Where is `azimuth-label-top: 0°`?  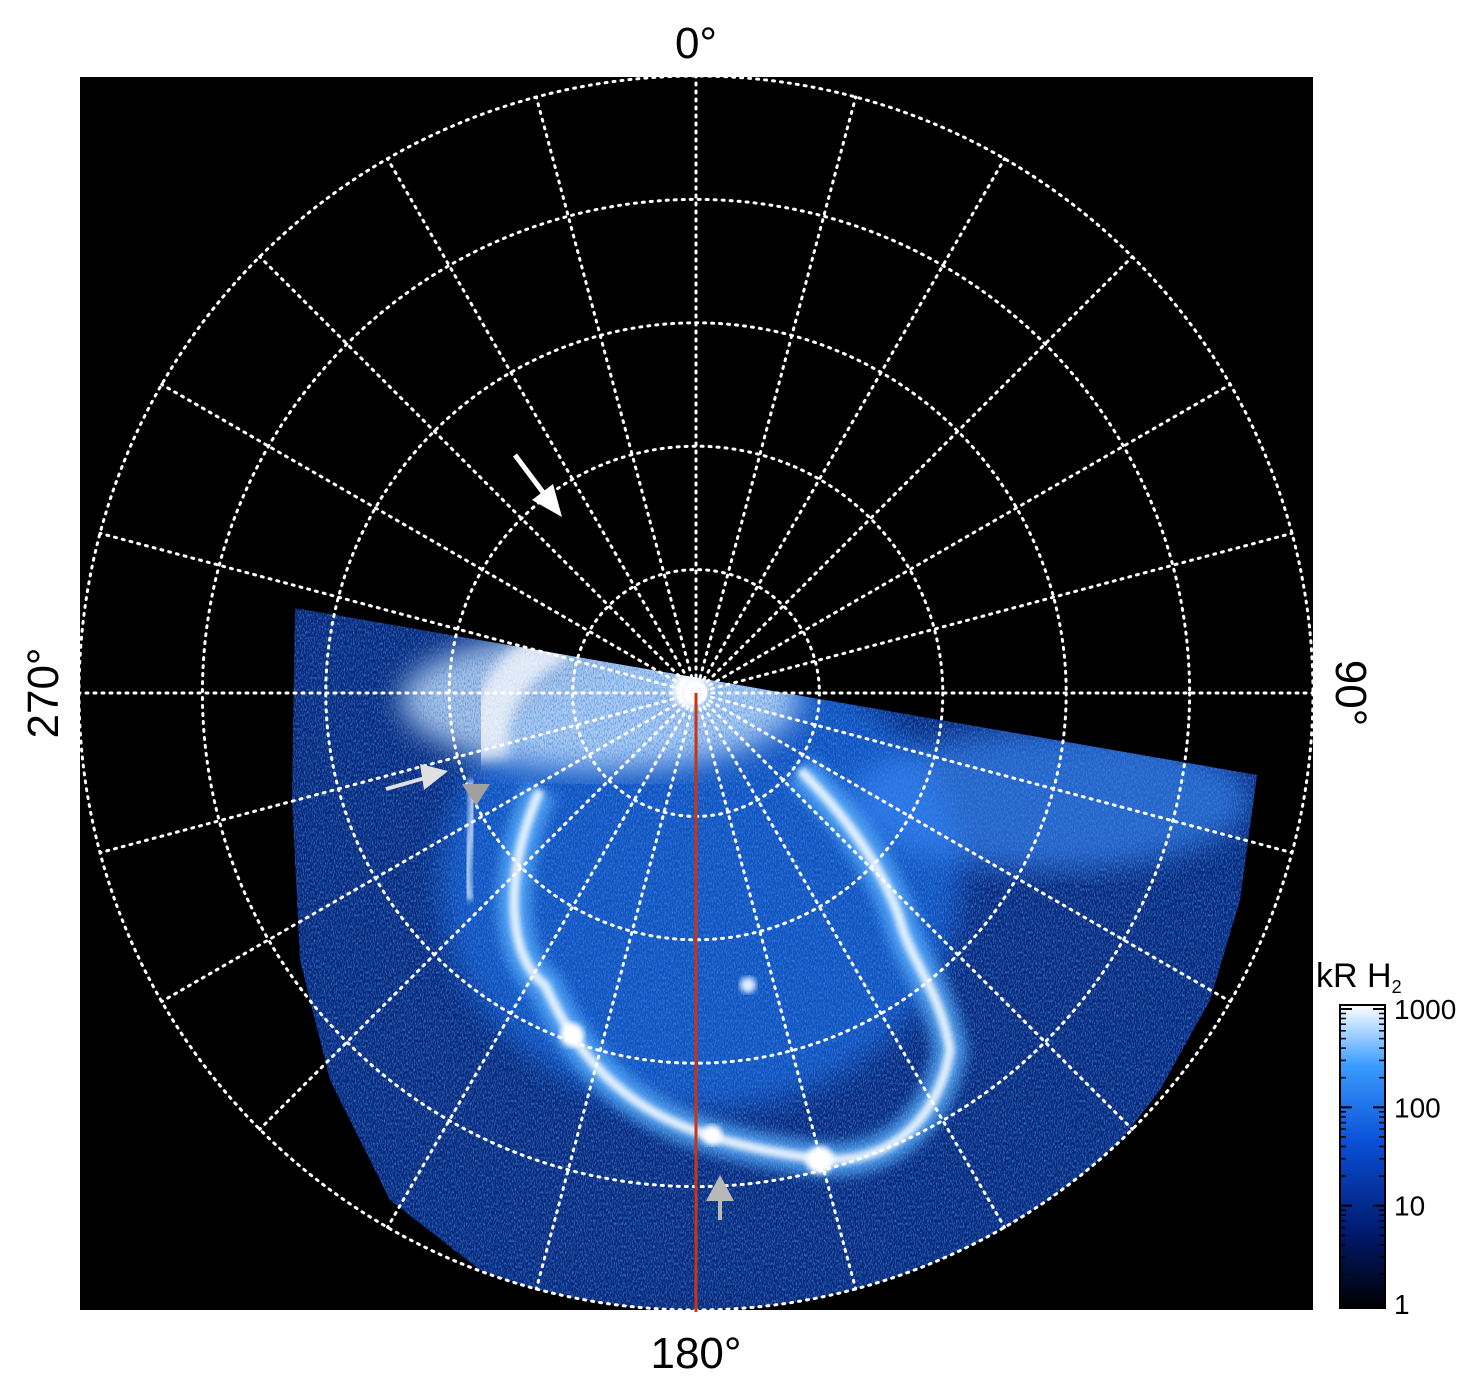 azimuth-label-top: 0° is located at coordinates (696, 43).